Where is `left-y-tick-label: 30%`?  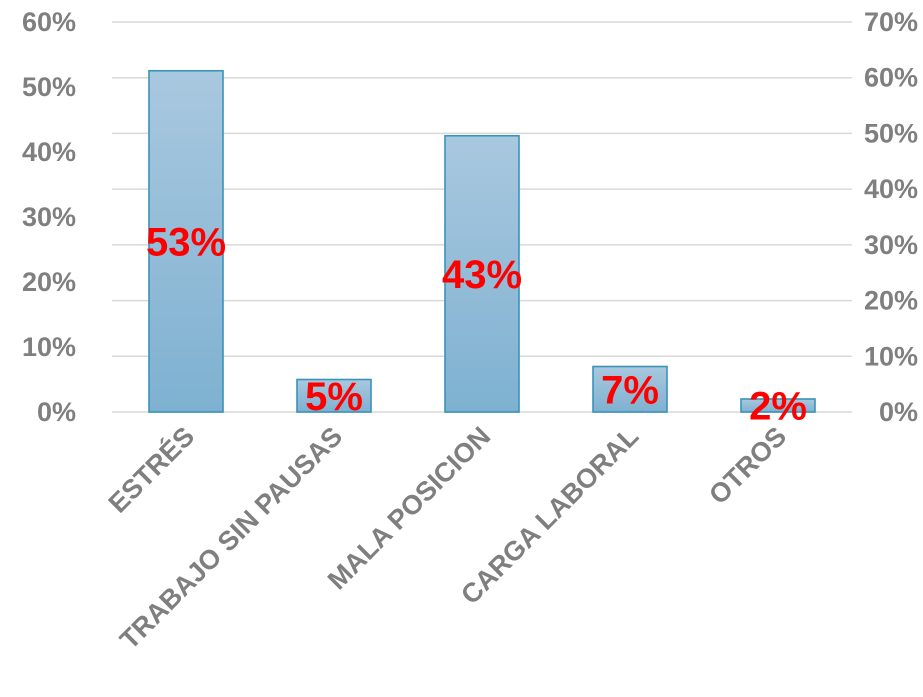 left-y-tick-label: 30% is located at coordinates (49, 217).